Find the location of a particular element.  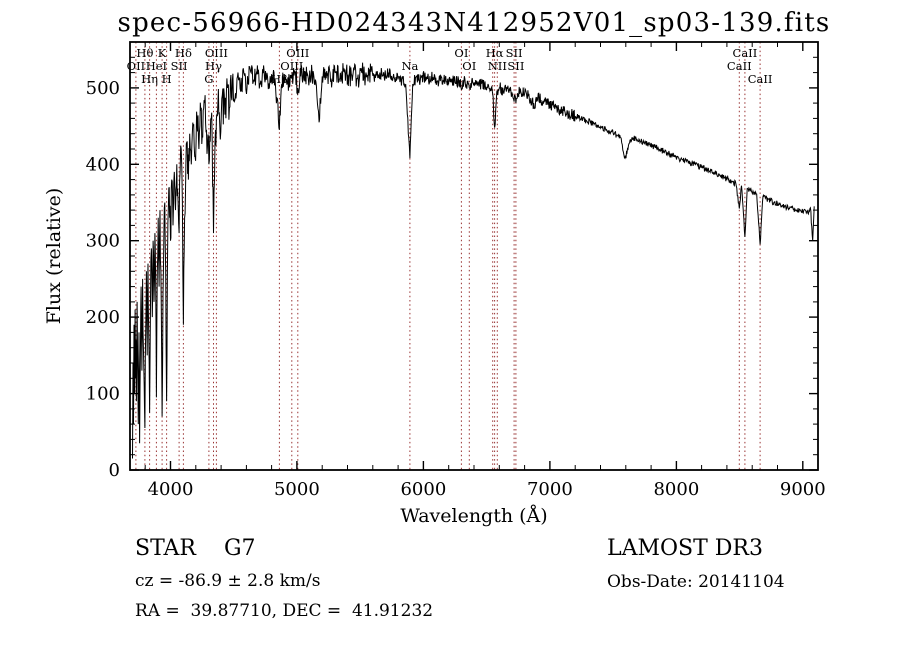

y-tick-label: 100 is located at coordinates (103, 394).